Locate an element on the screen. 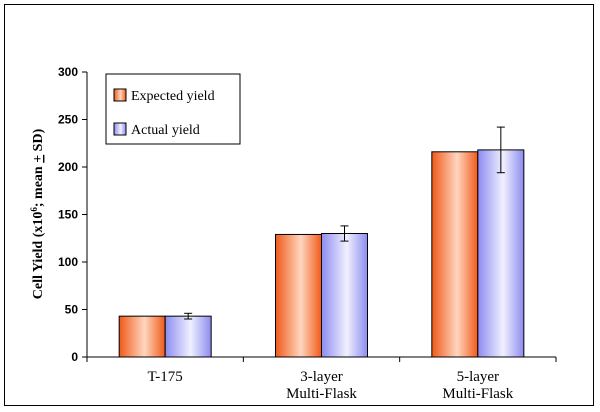 This screenshot has height=412, width=600. y-axis-label: Cell Yield (x106; mean + SD) is located at coordinates (37, 213).